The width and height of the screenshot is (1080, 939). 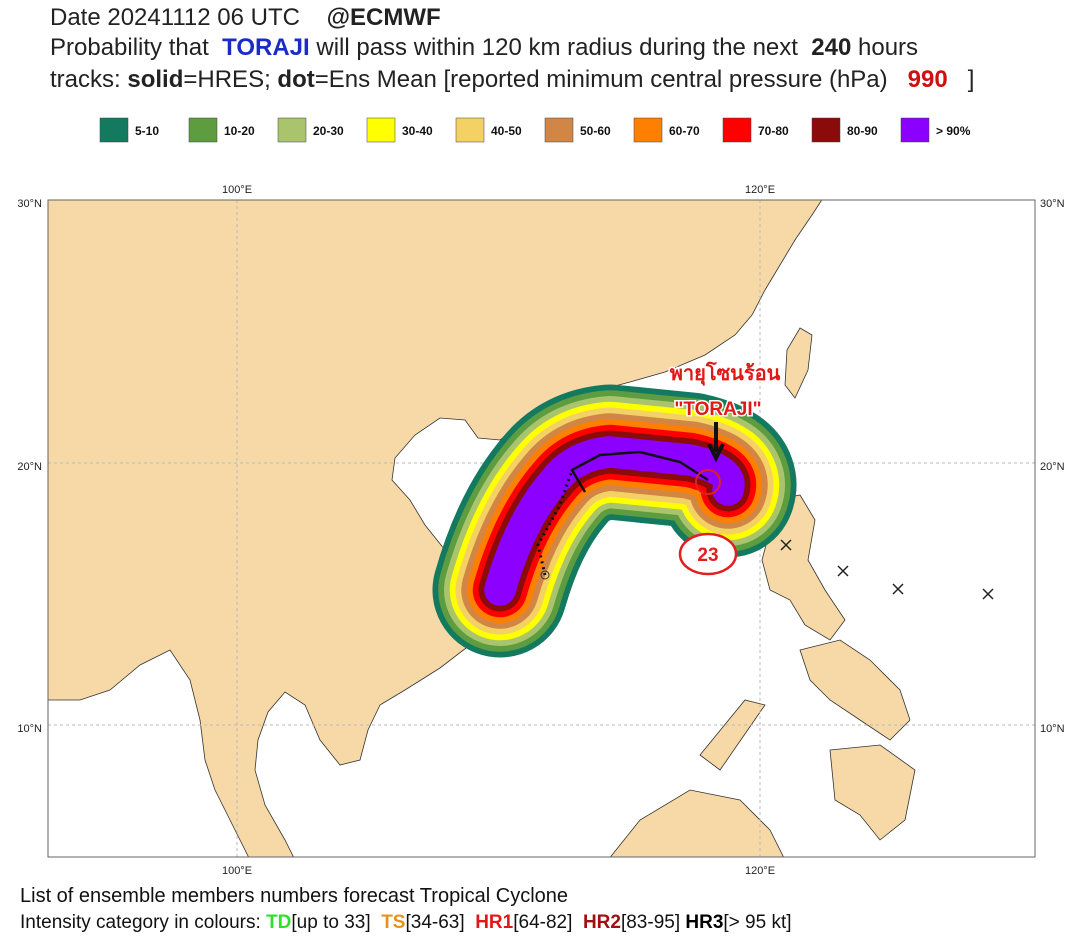 I want to click on text: tracks:, so click(x=85, y=79).